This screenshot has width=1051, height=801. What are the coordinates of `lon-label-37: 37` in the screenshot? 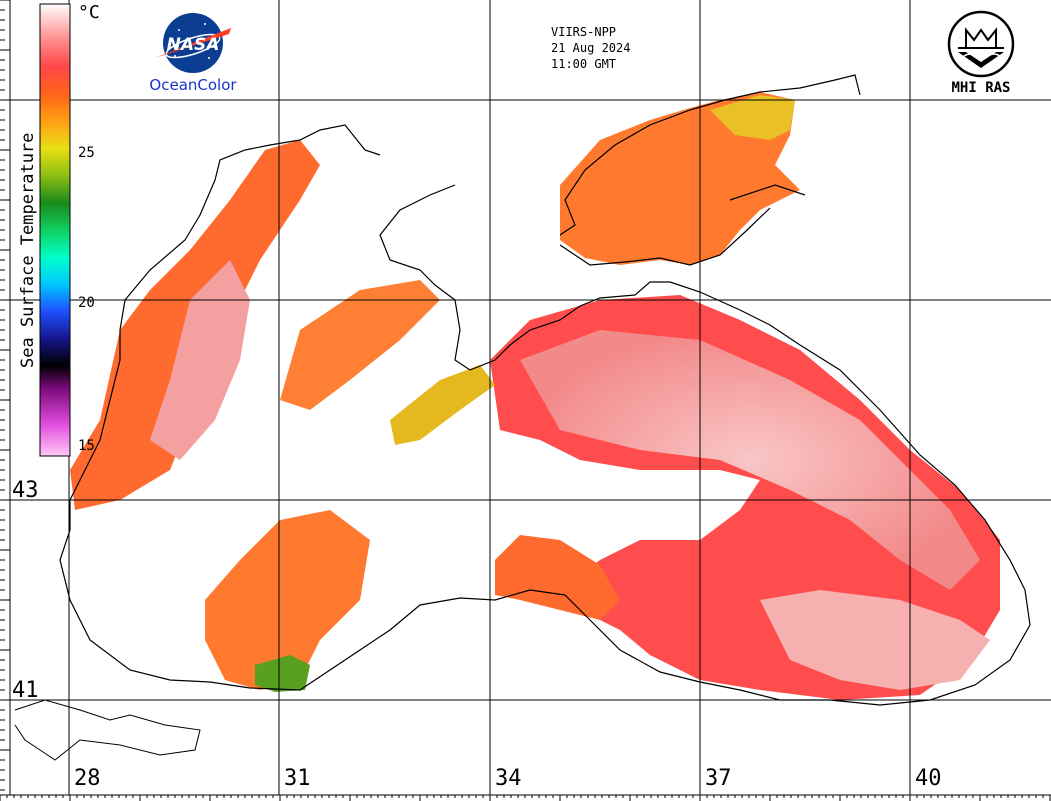 It's located at (718, 778).